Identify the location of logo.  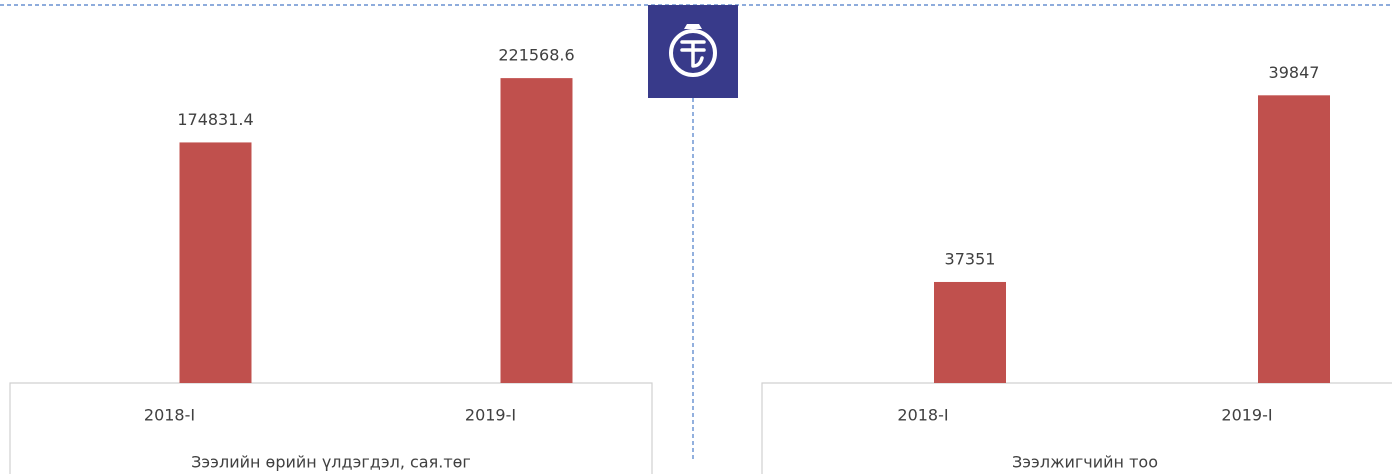
(693, 51).